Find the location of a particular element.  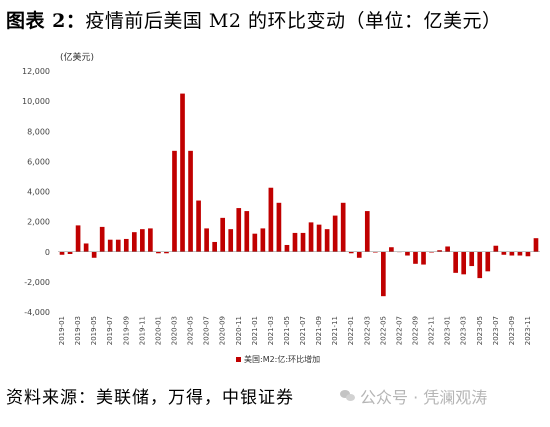

figure-title: 图表 2：疫情前后美国 M2 的环比变动（单位：亿美元） is located at coordinates (253, 19).